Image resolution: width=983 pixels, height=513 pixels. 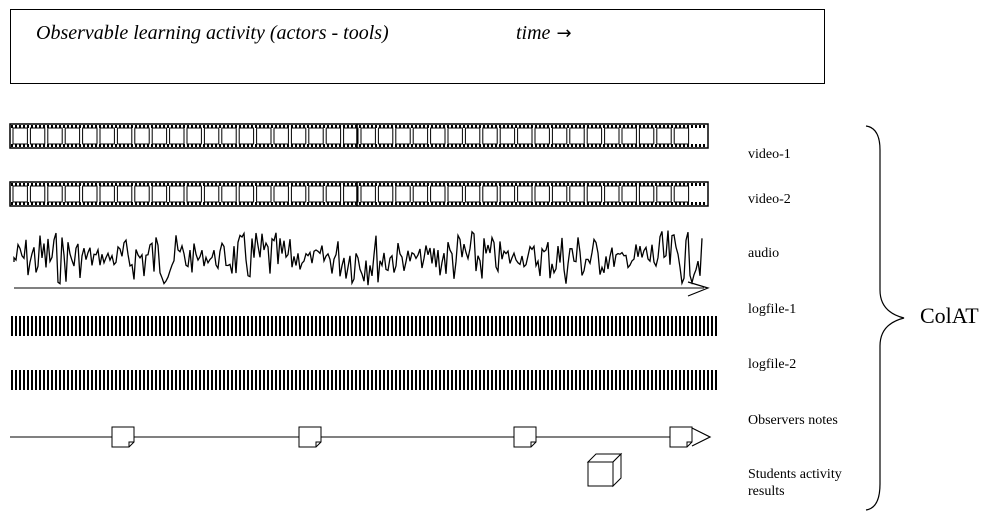 I want to click on logfile-1-barcode, so click(x=364, y=326).